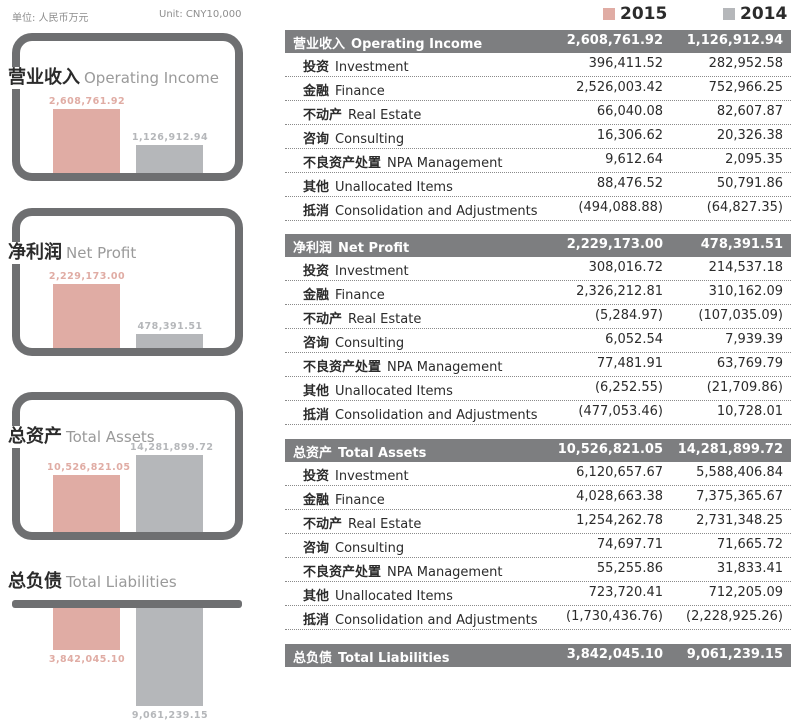 This screenshot has width=809, height=721. I want to click on value-2014: 478,391.51, so click(741, 244).